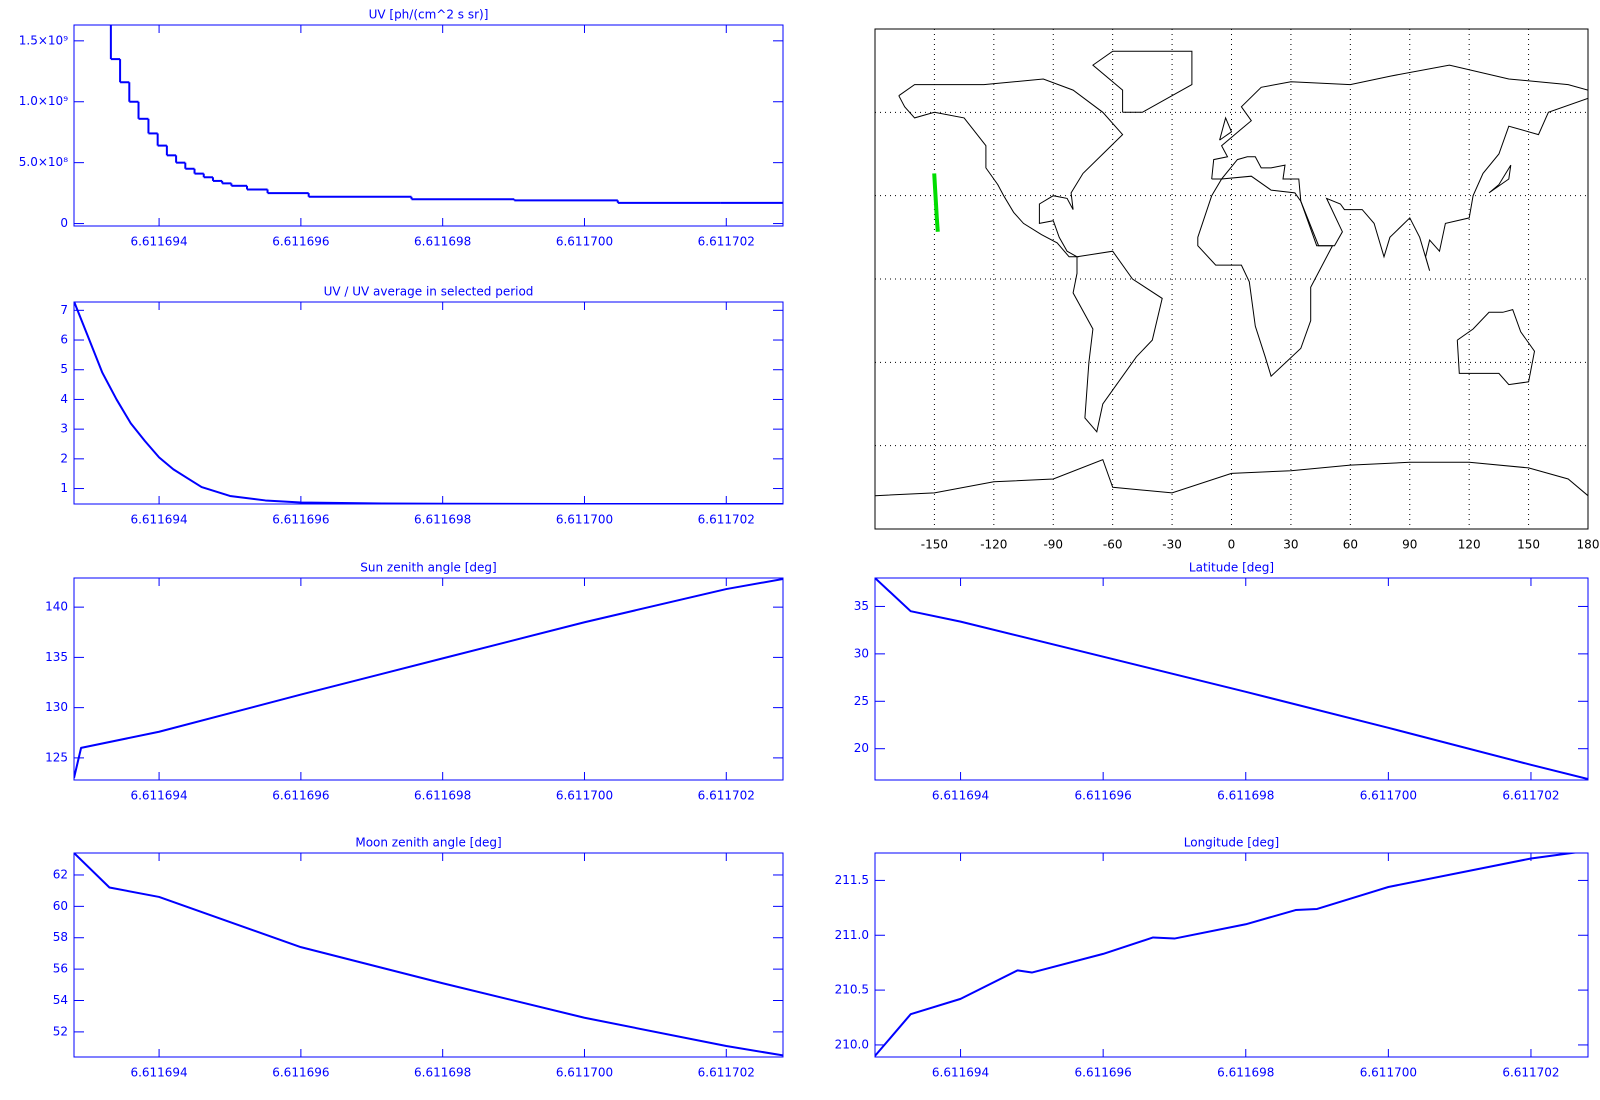  Describe the element at coordinates (1290, 545) in the screenshot. I see `x-tick-label: 30` at that location.